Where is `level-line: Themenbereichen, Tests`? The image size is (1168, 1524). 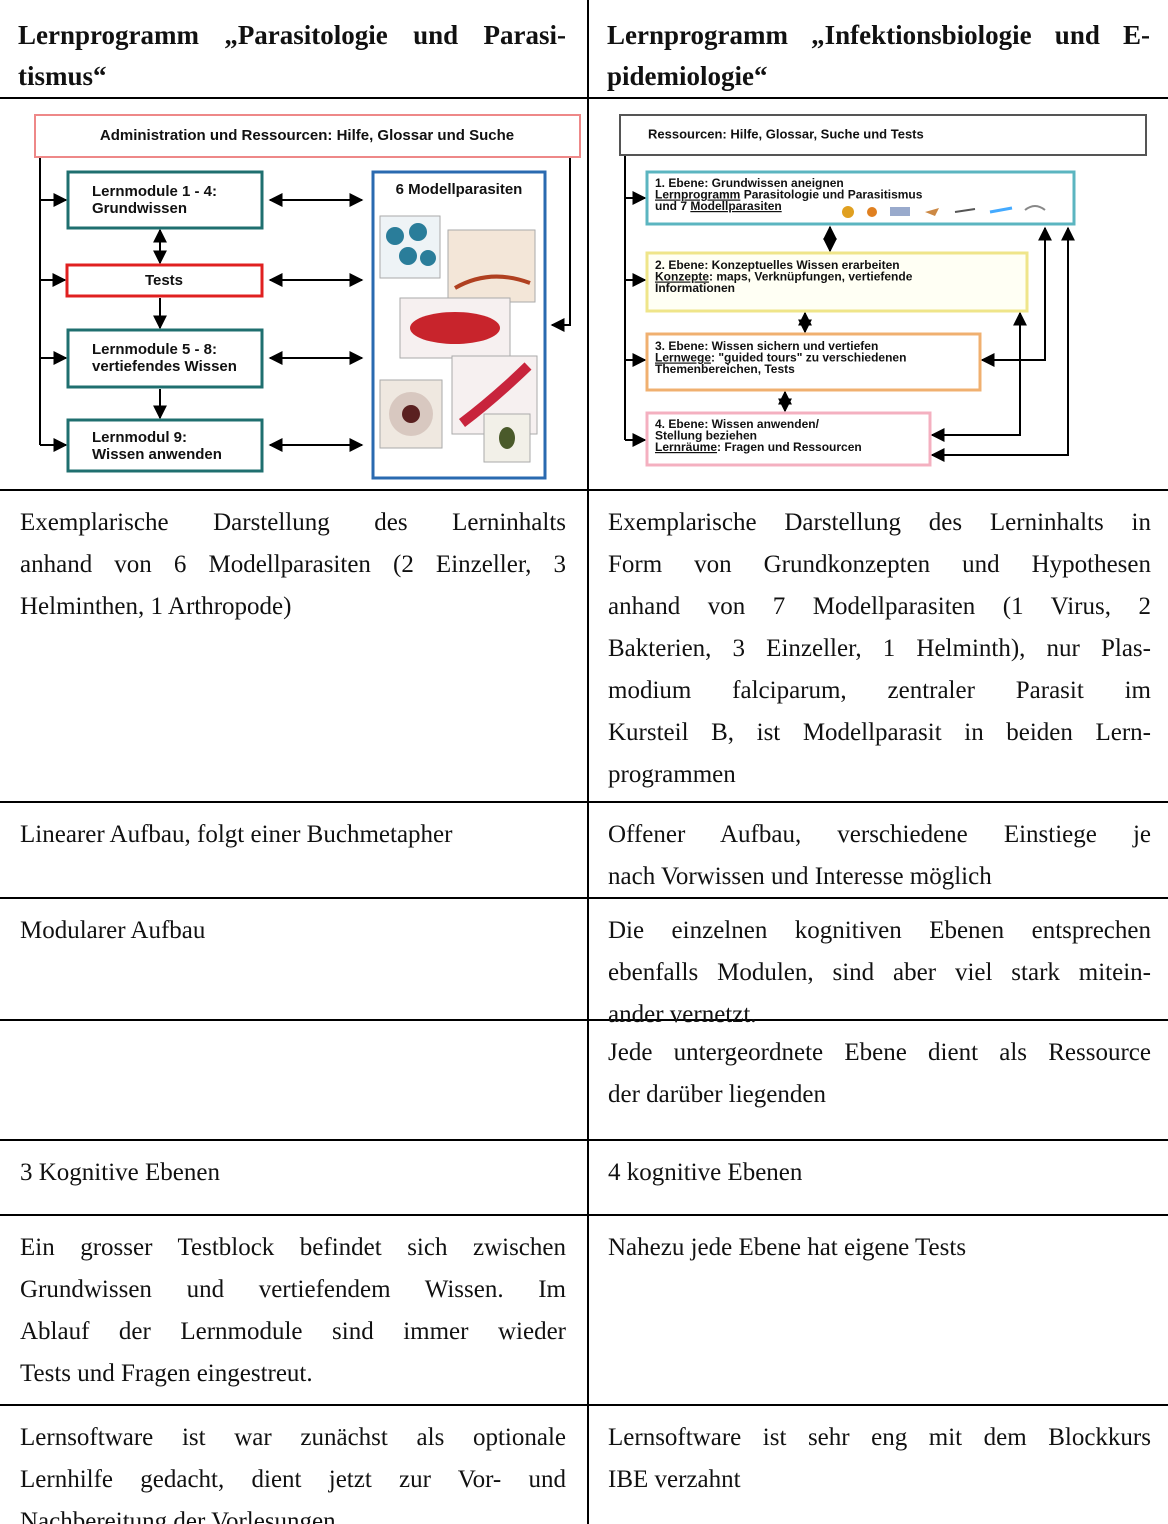
level-line: Themenbereichen, Tests is located at coordinates (725, 369).